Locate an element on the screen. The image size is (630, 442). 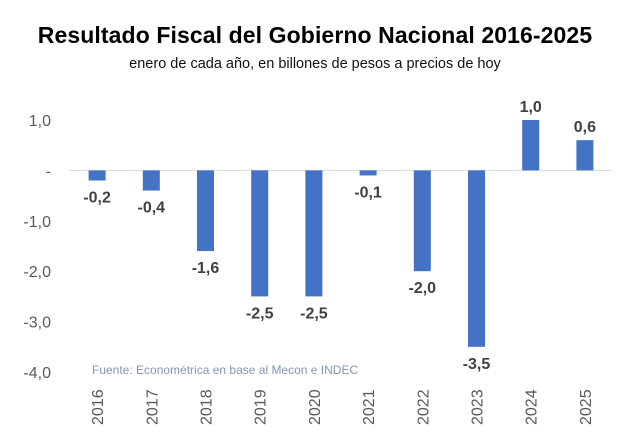
bar-2022 is located at coordinates (422, 221).